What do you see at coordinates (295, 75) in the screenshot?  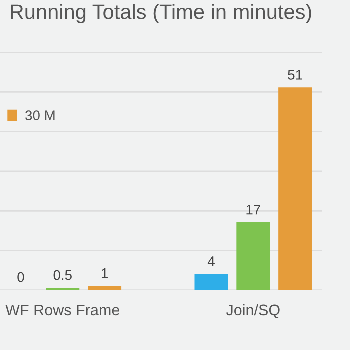 I see `data-label: 51` at bounding box center [295, 75].